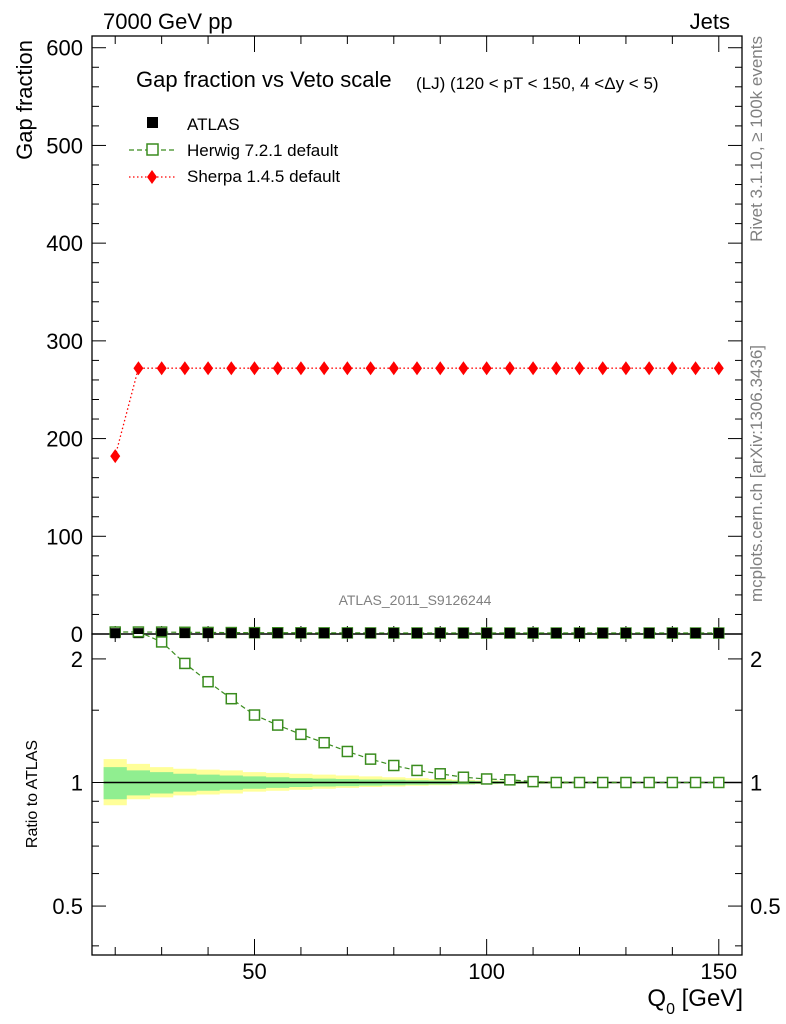 The height and width of the screenshot is (1024, 786). I want to click on x-axis-label-sub: 0, so click(670, 1009).